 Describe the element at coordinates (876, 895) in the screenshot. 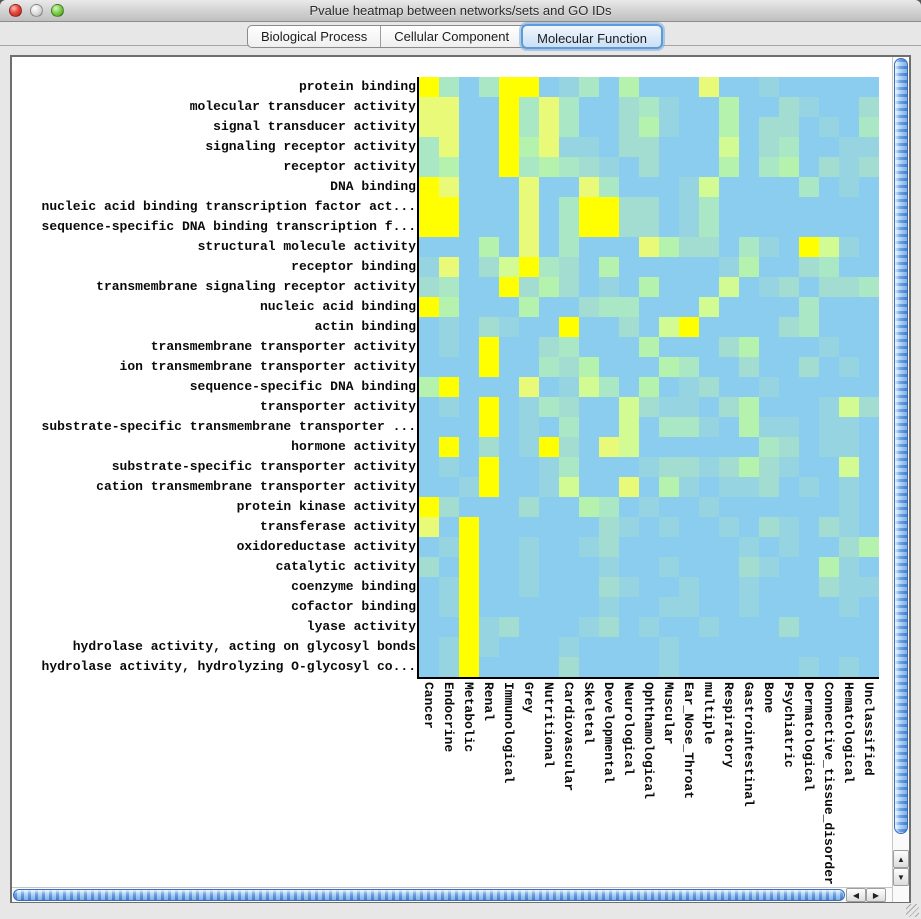

I see `scroll-right-button: ▶` at that location.